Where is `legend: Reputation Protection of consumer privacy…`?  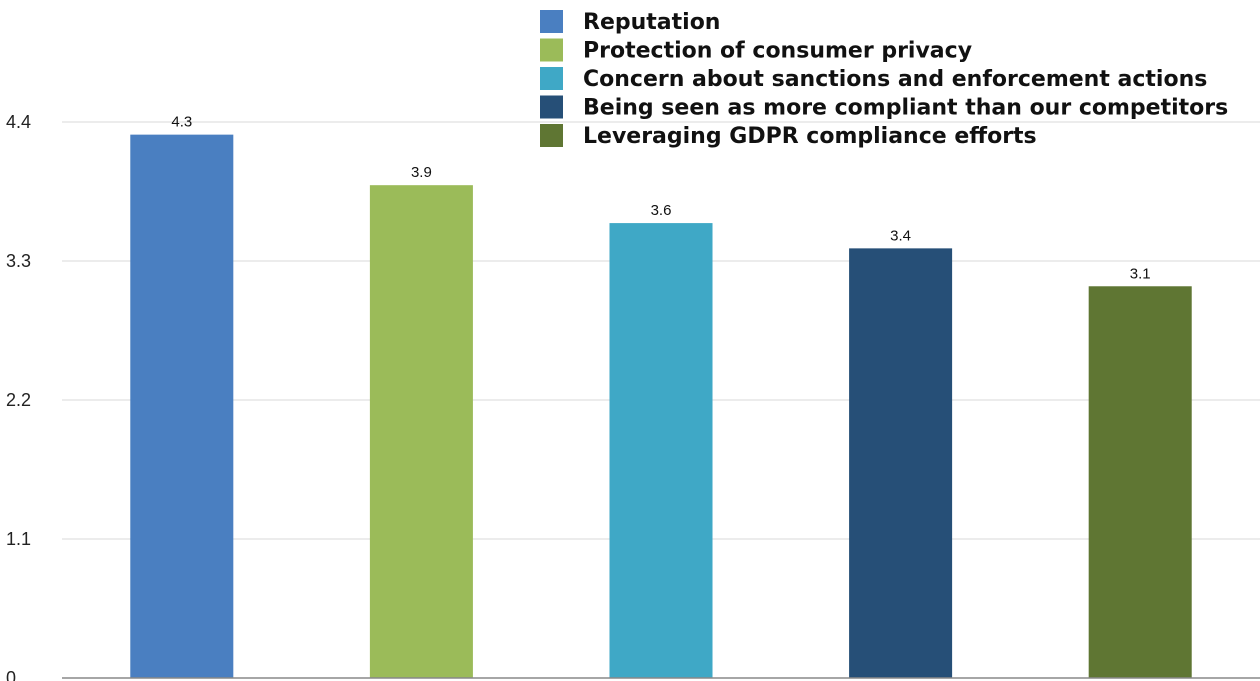 legend: Reputation Protection of consumer privacy… is located at coordinates (884, 79).